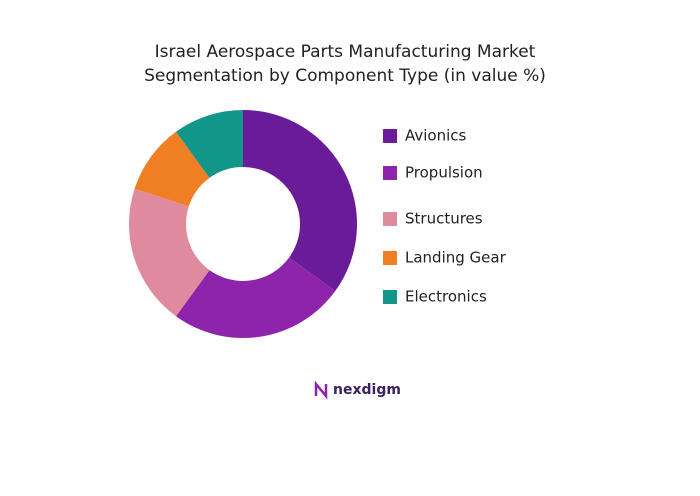 The width and height of the screenshot is (700, 496). Describe the element at coordinates (456, 258) in the screenshot. I see `legend-label: Landing Gear` at that location.